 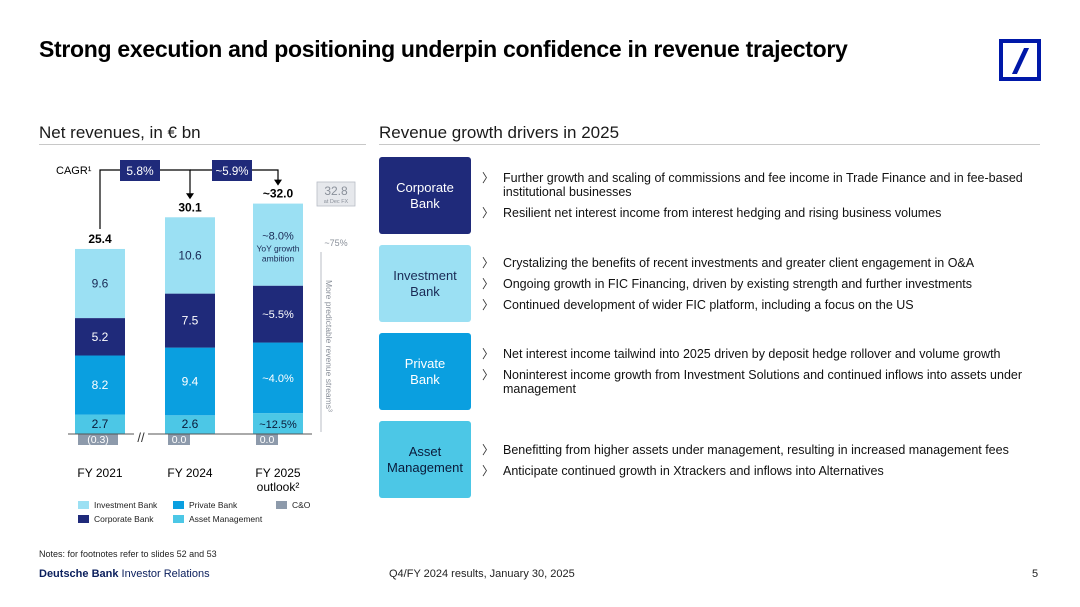 What do you see at coordinates (79, 574) in the screenshot?
I see `footer-brand-bold: Deutsche Bank` at bounding box center [79, 574].